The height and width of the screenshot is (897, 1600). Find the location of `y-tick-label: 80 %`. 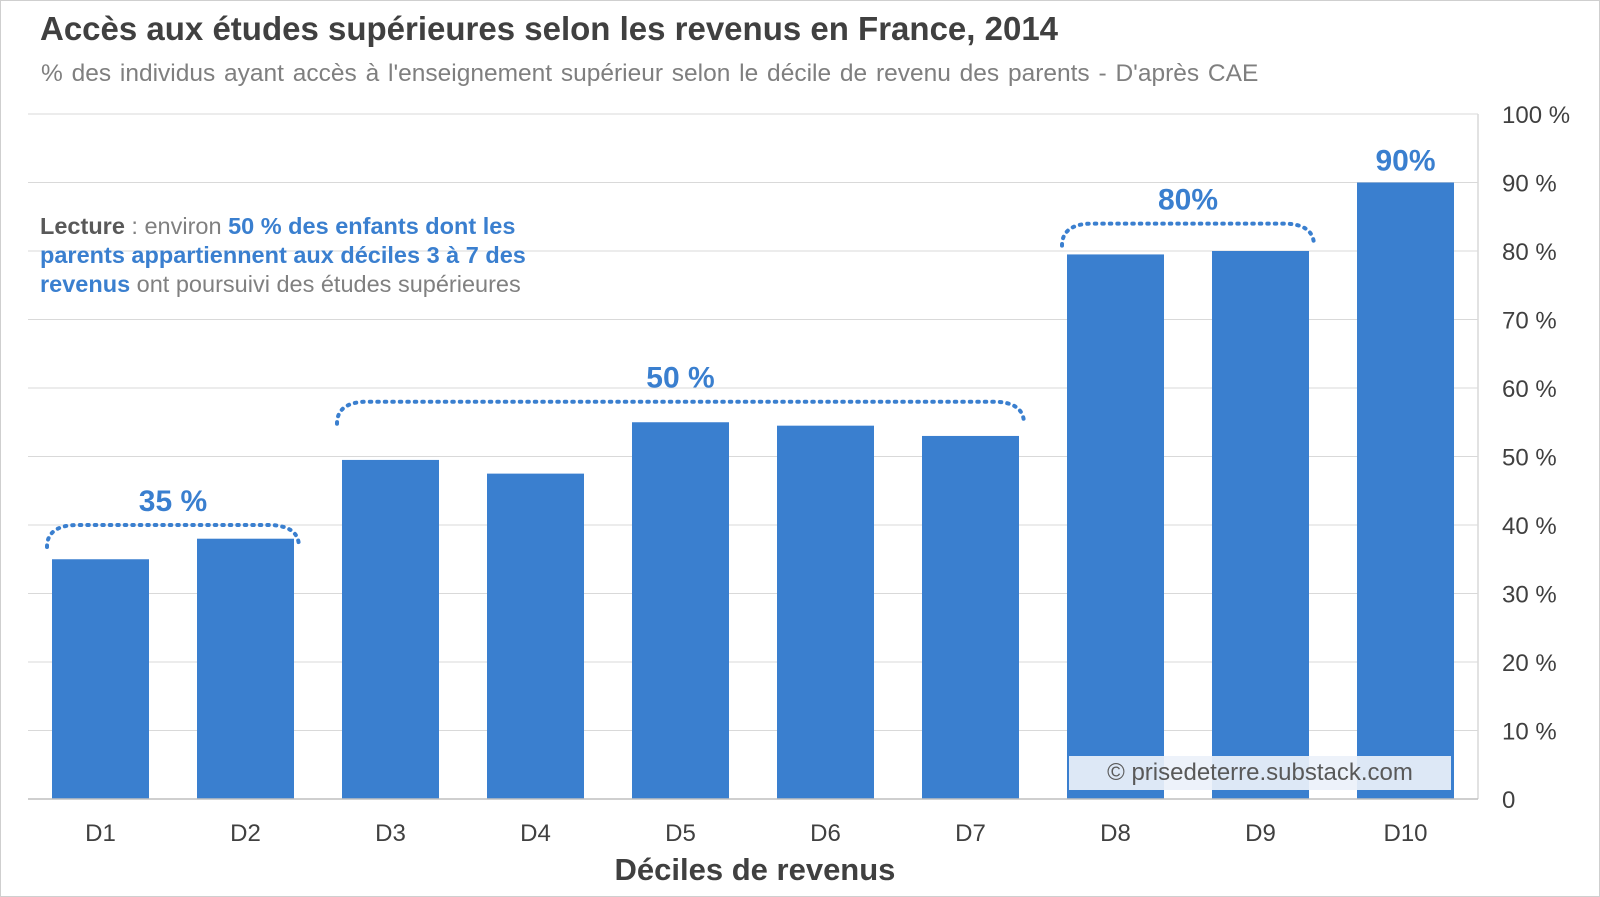

y-tick-label: 80 % is located at coordinates (1529, 252).